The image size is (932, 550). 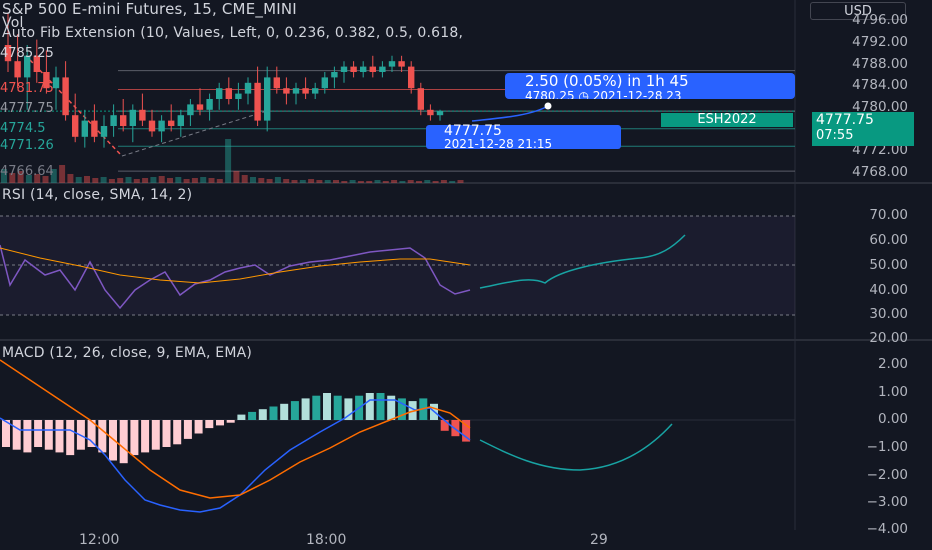 I want to click on last-price-value: 4777.75, so click(x=845, y=120).